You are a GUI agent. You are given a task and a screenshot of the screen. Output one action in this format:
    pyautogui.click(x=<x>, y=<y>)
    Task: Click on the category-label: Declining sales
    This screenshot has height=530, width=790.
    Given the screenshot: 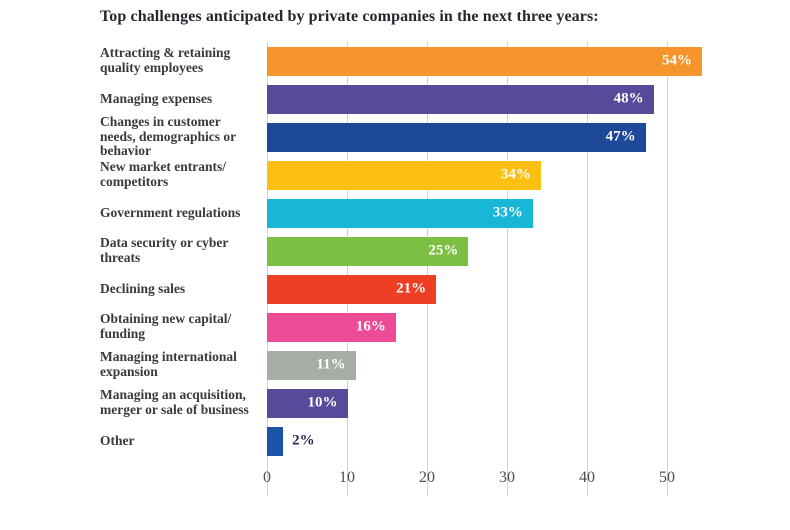 What is the action you would take?
    pyautogui.click(x=143, y=288)
    